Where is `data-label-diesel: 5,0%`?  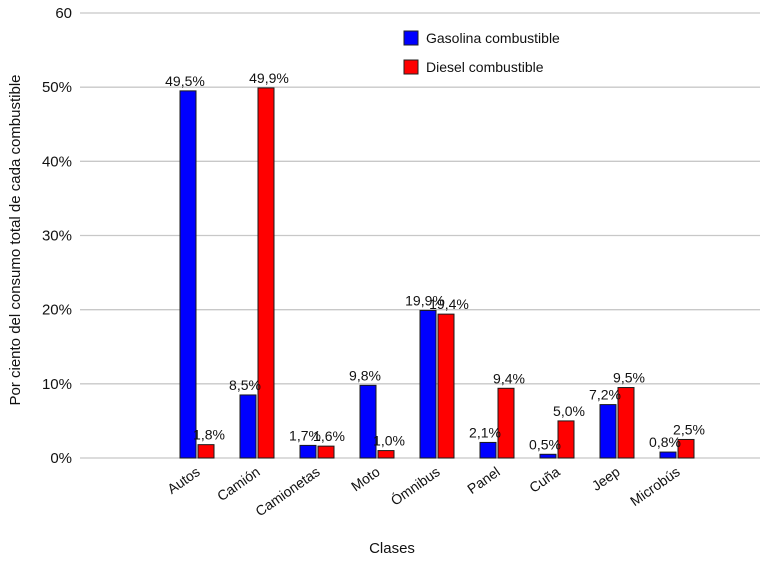
data-label-diesel: 5,0% is located at coordinates (569, 411).